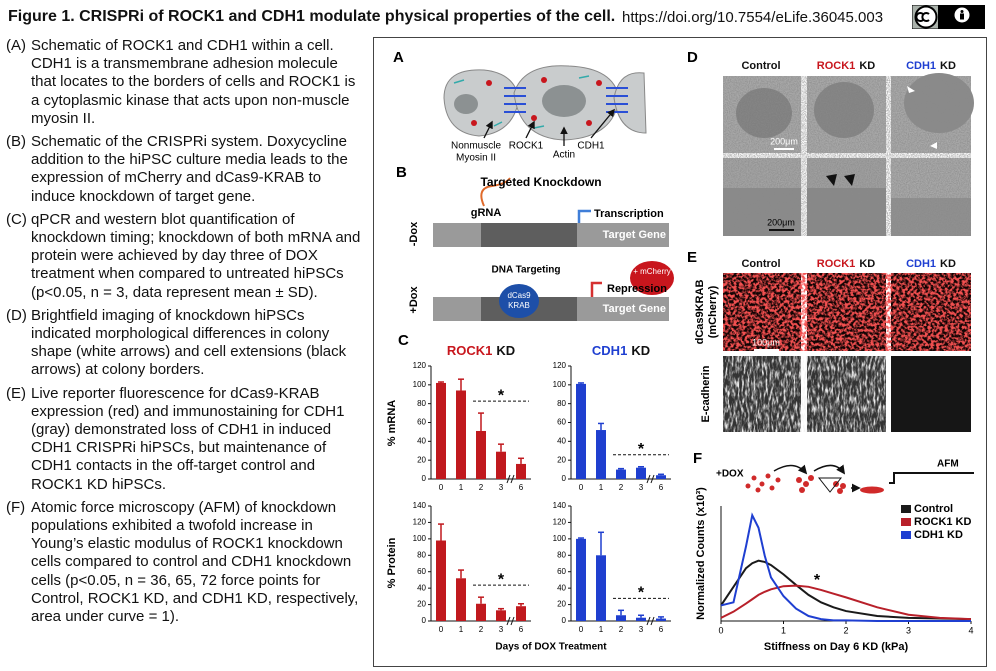 This screenshot has height=671, width=996. I want to click on axis-label: % mRNA, so click(392, 423).